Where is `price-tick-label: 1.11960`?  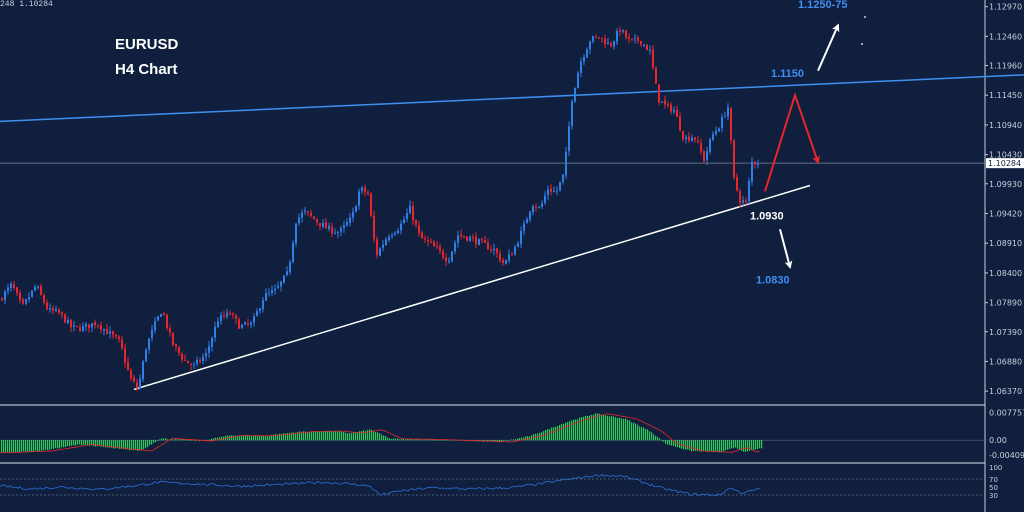 price-tick-label: 1.11960 is located at coordinates (1005, 66).